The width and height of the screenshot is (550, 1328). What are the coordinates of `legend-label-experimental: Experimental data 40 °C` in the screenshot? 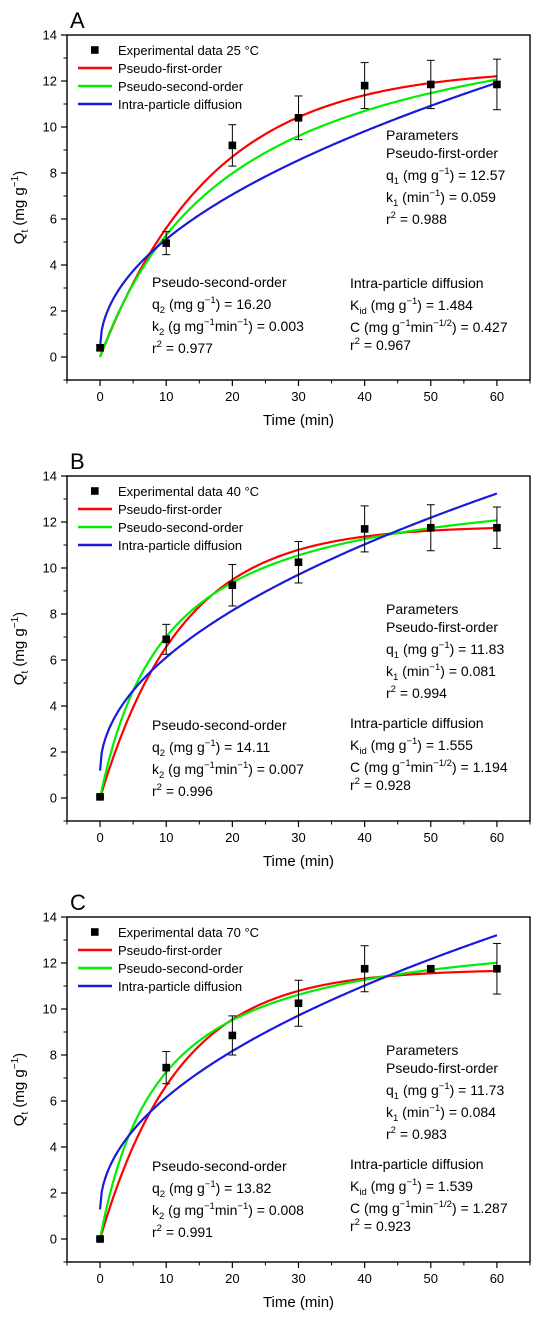 It's located at (188, 491).